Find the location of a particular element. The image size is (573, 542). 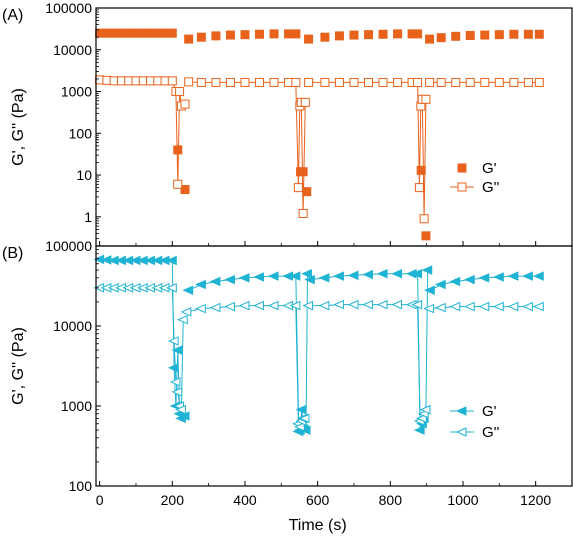

panel-a-legend-label: G' is located at coordinates (489, 168).